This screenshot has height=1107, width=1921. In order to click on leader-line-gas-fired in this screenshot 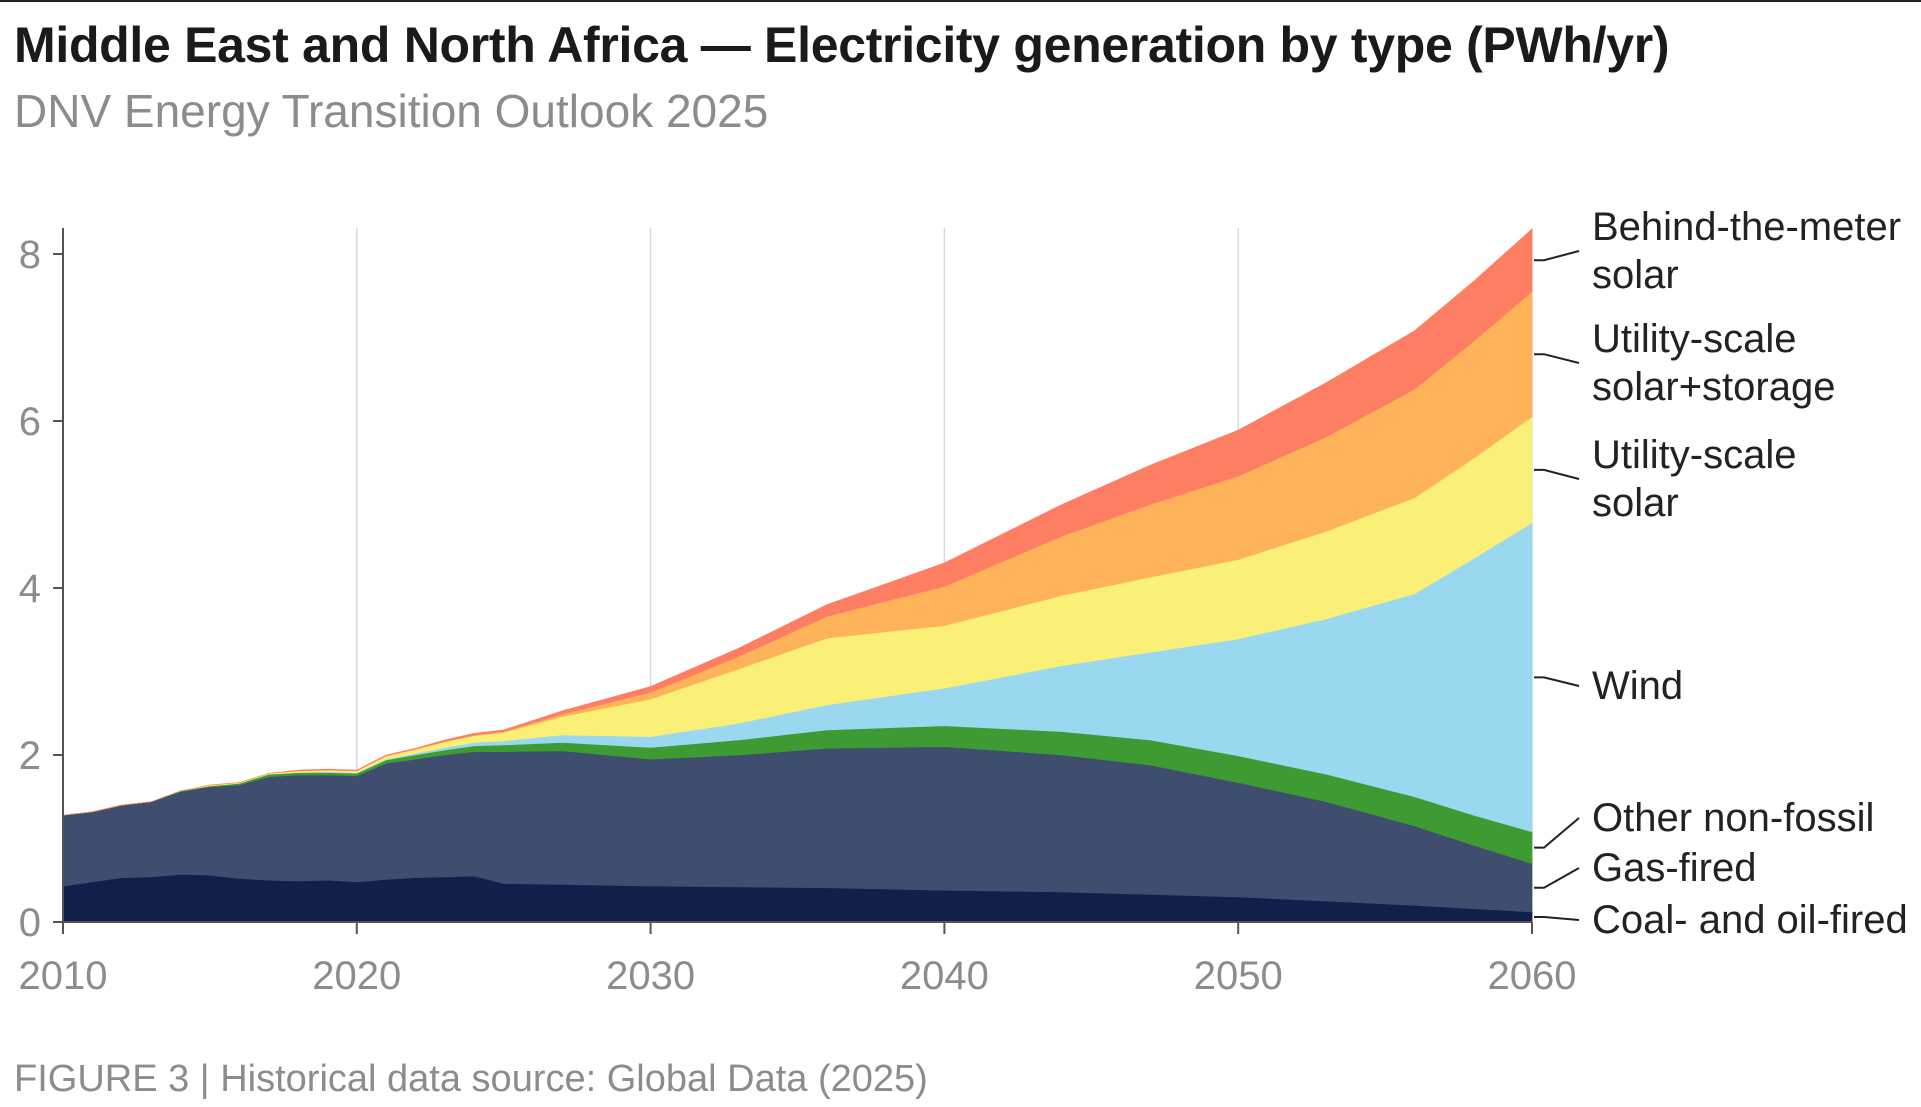, I will do `click(1557, 878)`.